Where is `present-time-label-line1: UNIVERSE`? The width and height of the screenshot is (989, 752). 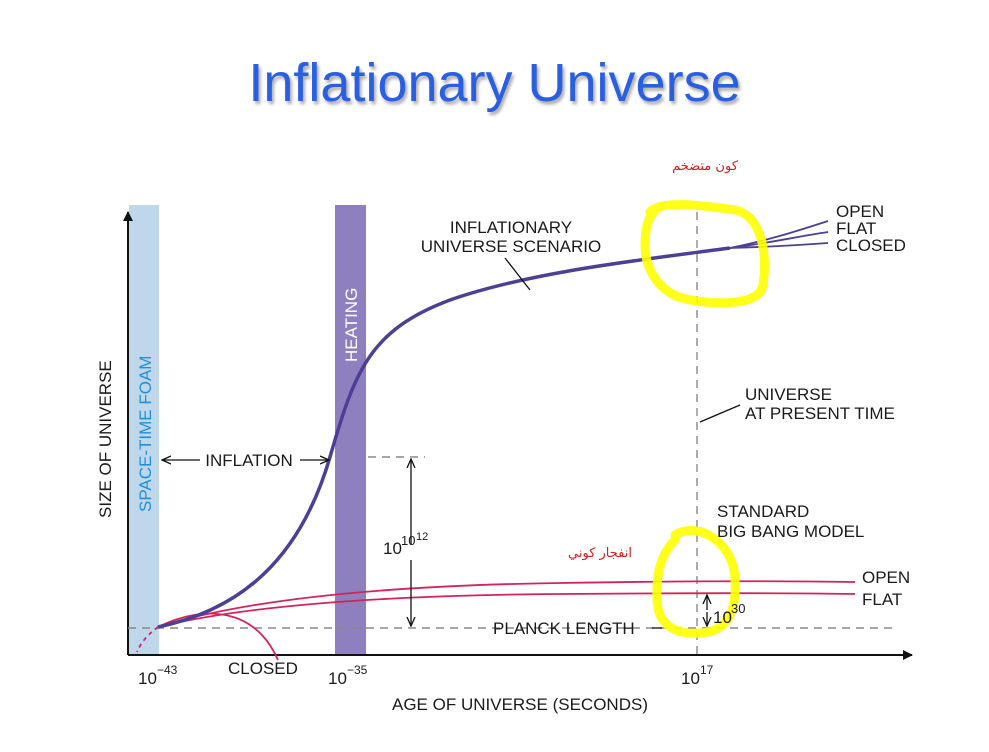
present-time-label-line1: UNIVERSE is located at coordinates (788, 394).